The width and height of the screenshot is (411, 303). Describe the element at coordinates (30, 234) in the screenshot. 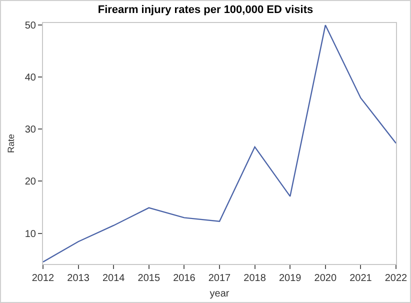

I see `y-tick-label: 10` at that location.